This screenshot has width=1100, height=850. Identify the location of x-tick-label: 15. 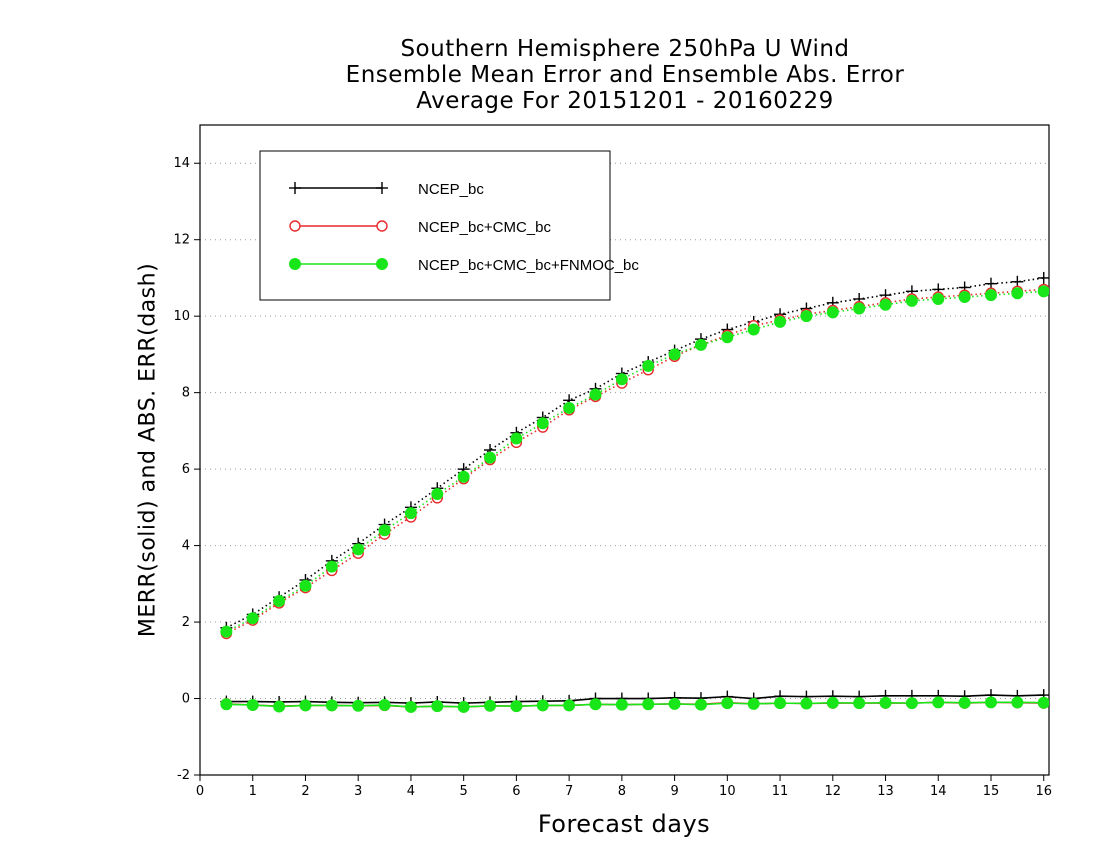
(991, 791).